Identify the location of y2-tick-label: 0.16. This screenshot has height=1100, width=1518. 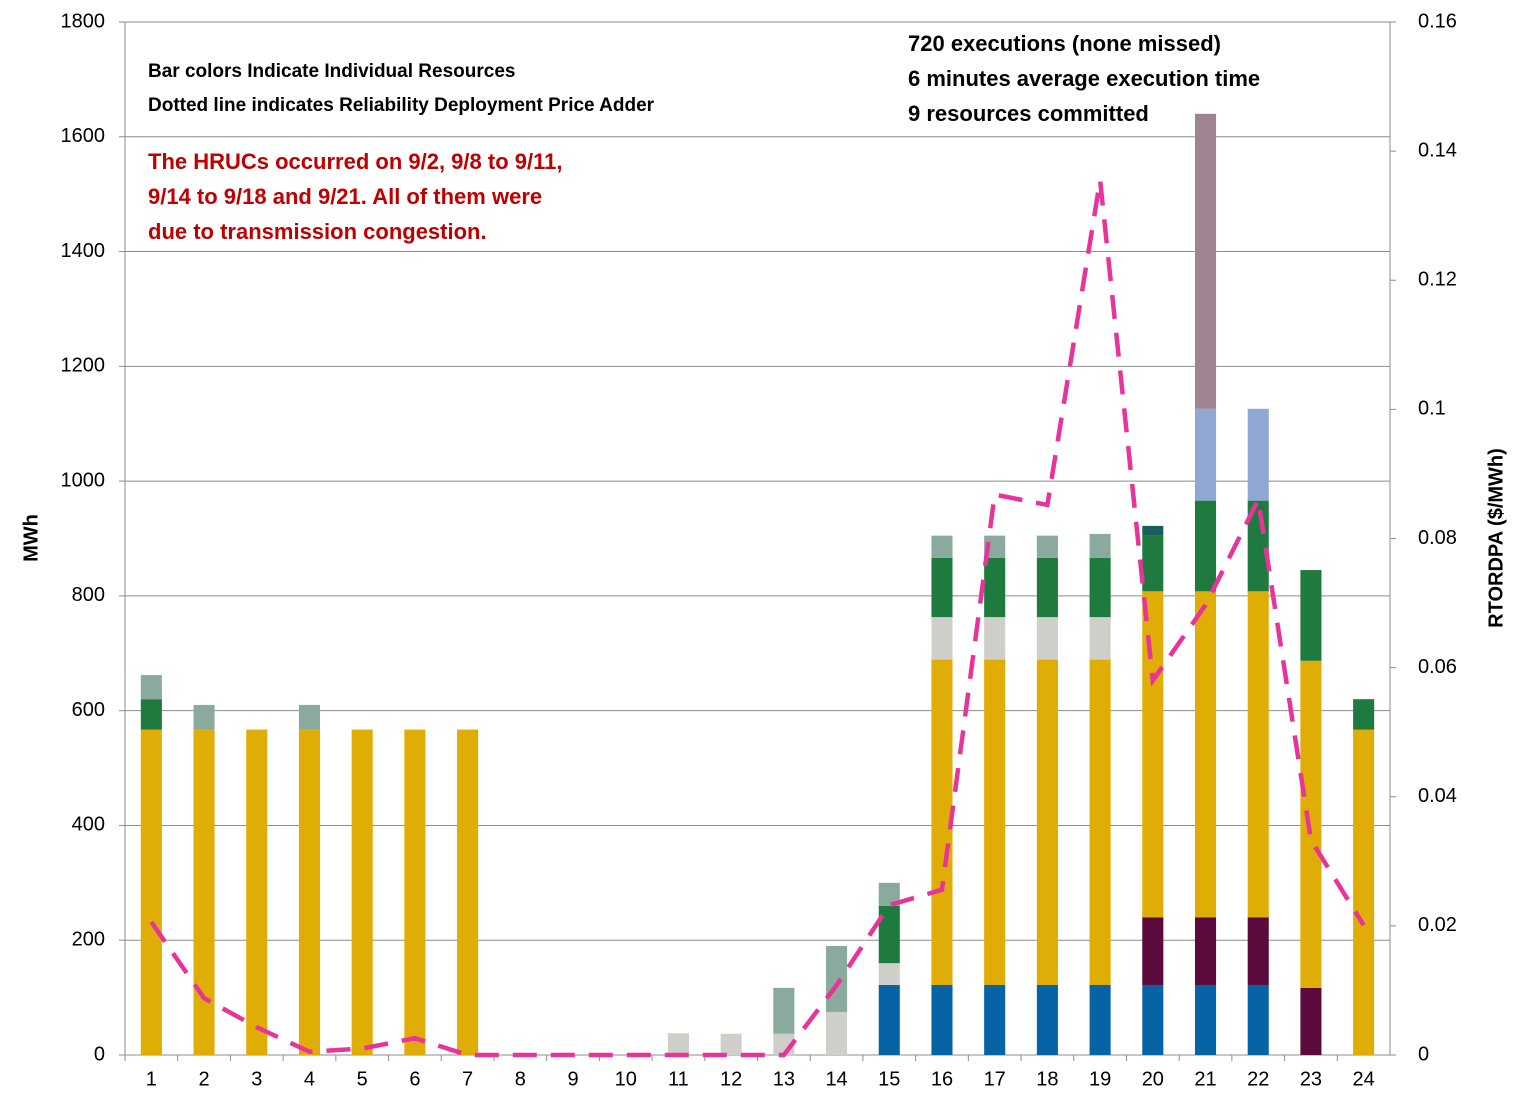
(1437, 21).